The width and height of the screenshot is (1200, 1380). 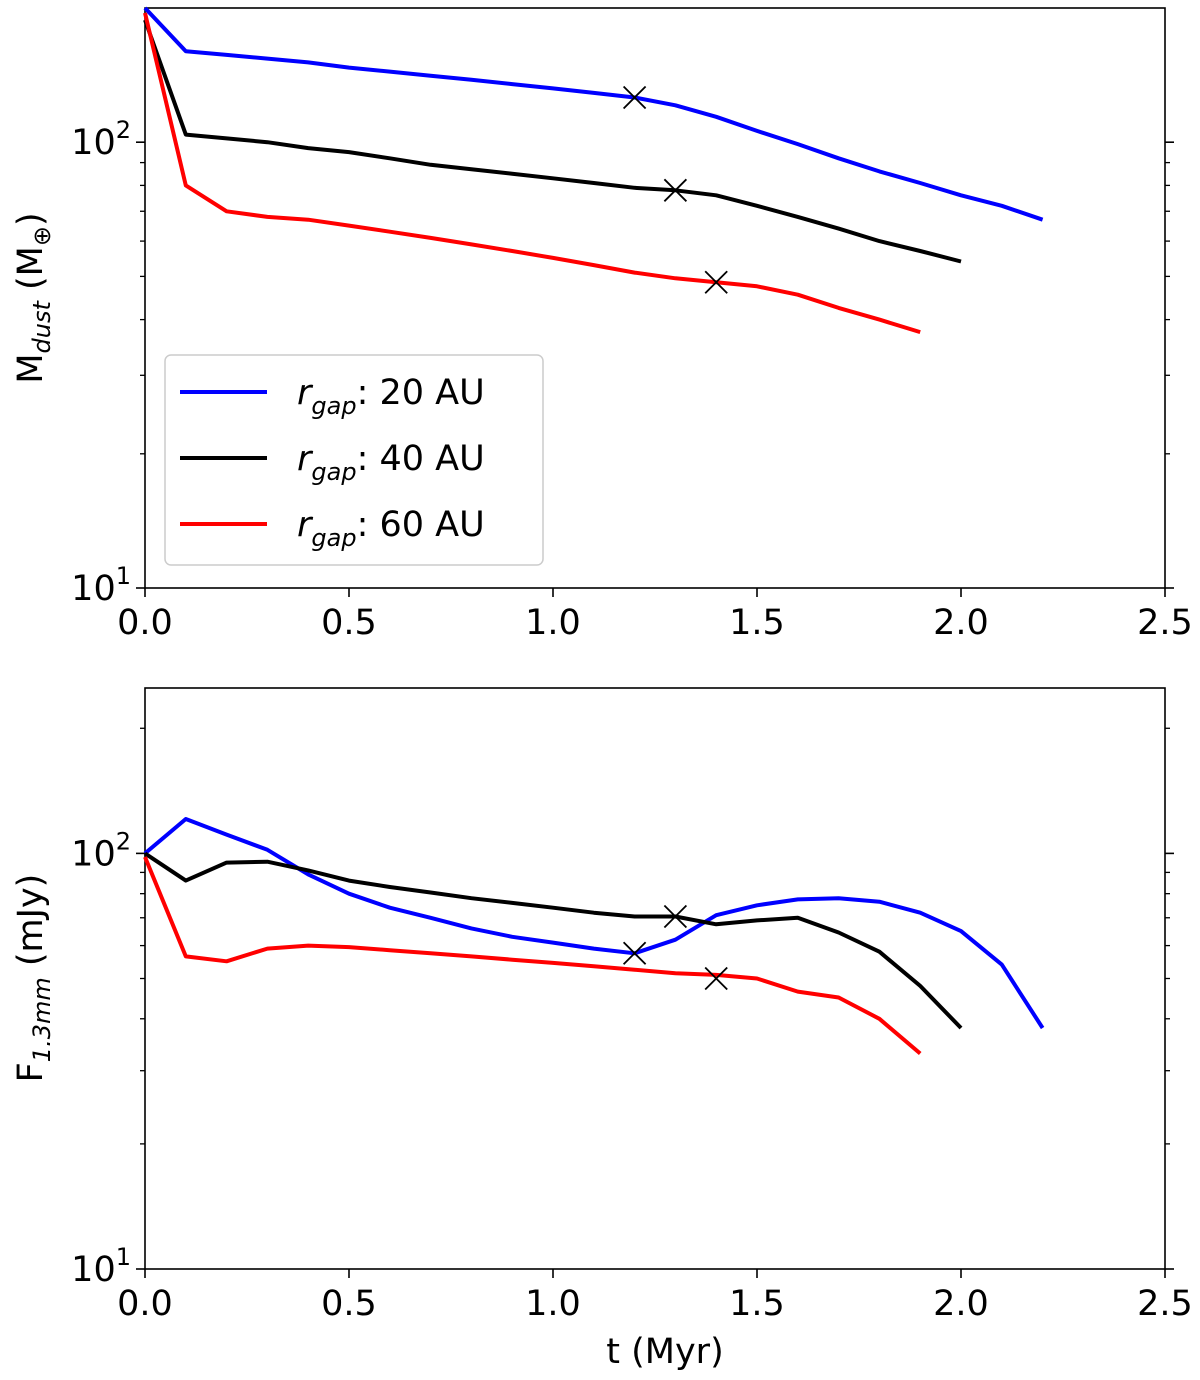 I want to click on legend-value: : 60 AU, so click(x=421, y=525).